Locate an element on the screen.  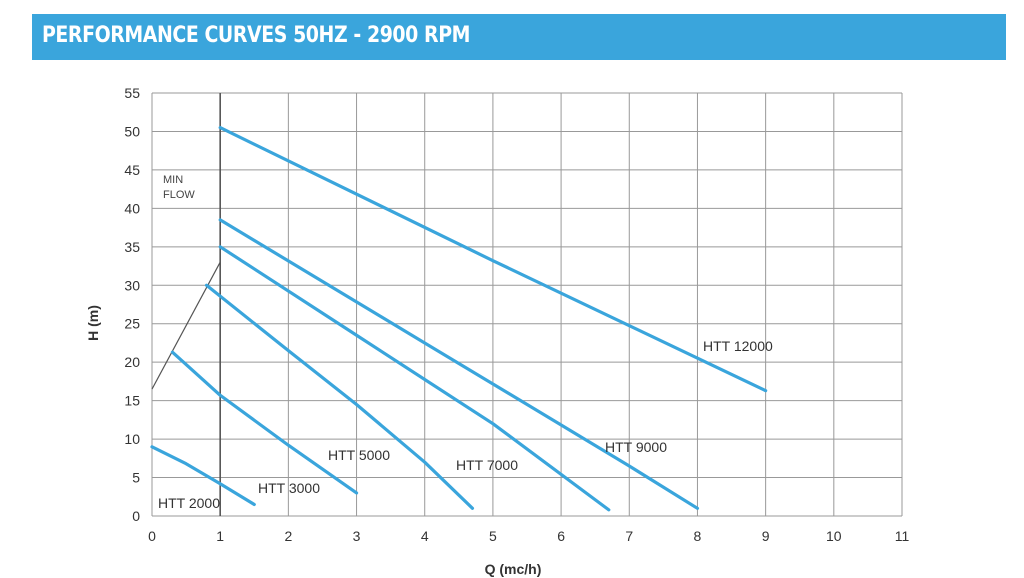
x-tick-3: 3 is located at coordinates (357, 536).